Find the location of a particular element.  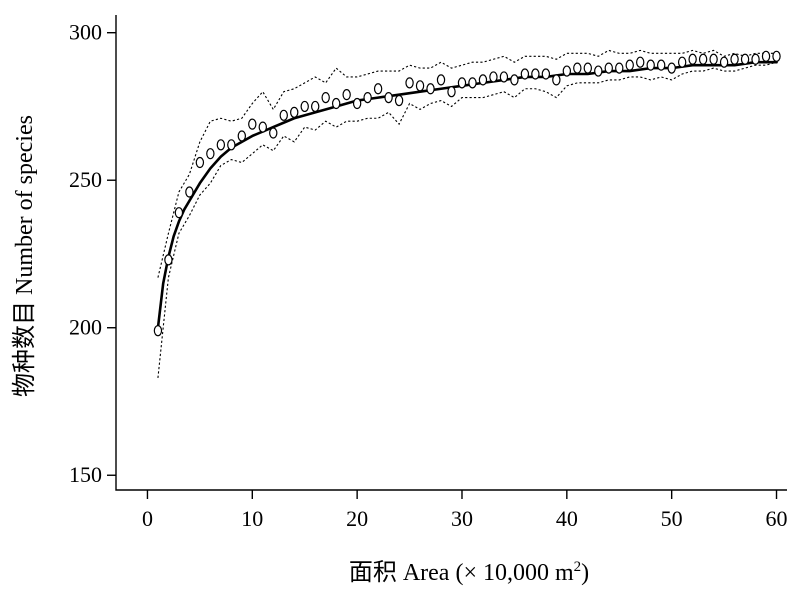

x-tick-label: 30 is located at coordinates (462, 518).